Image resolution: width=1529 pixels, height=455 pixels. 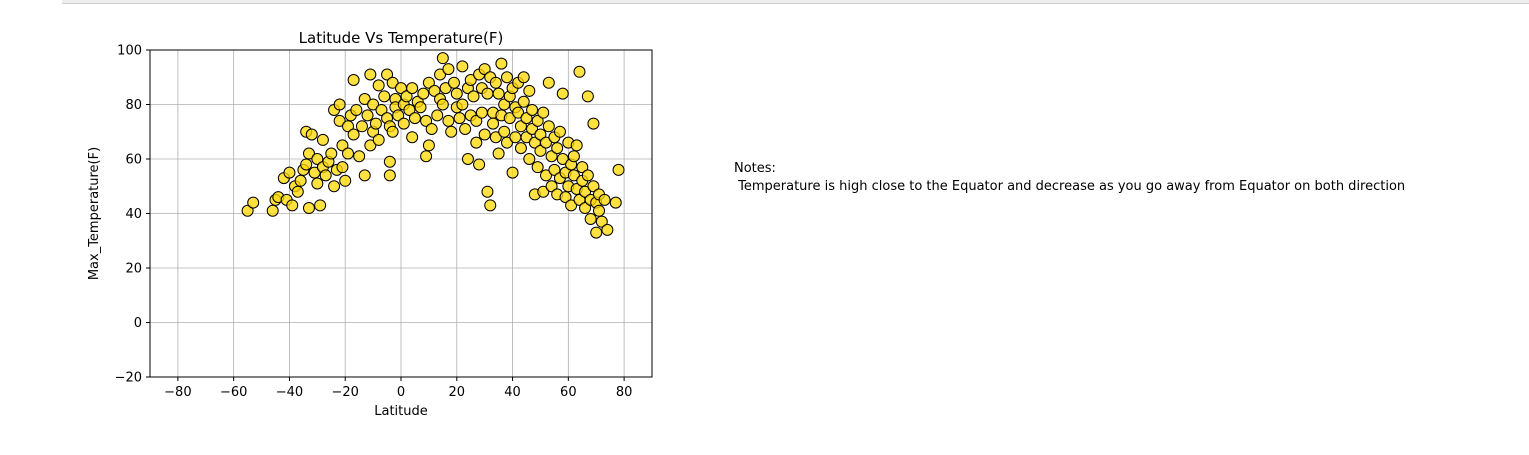 I want to click on y-tick-label: 0, so click(x=138, y=323).